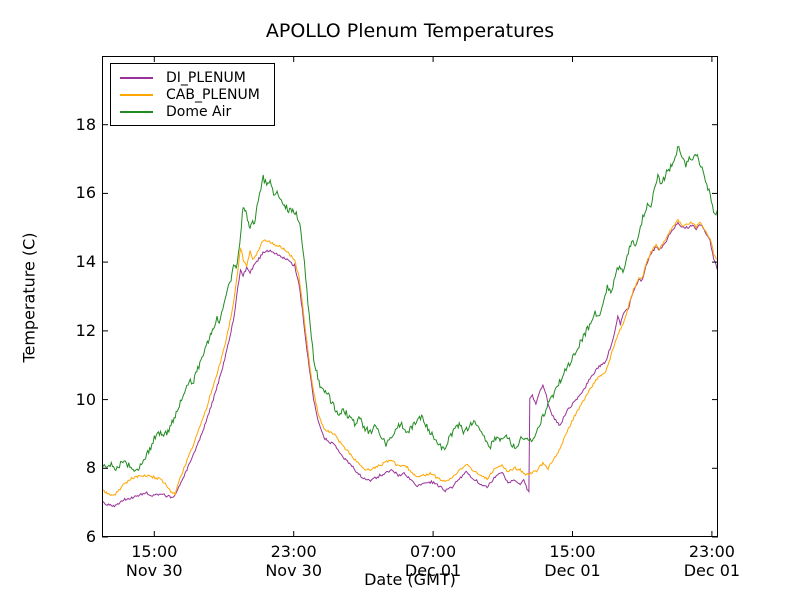  Describe the element at coordinates (712, 561) in the screenshot. I see `x-tick-label: 23:00 Dec 01` at that location.